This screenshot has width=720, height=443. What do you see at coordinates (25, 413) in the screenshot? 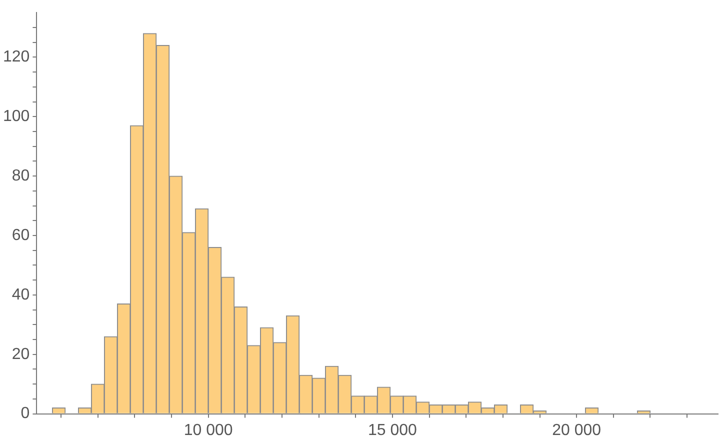
I see `y-tick-label: 0` at bounding box center [25, 413].